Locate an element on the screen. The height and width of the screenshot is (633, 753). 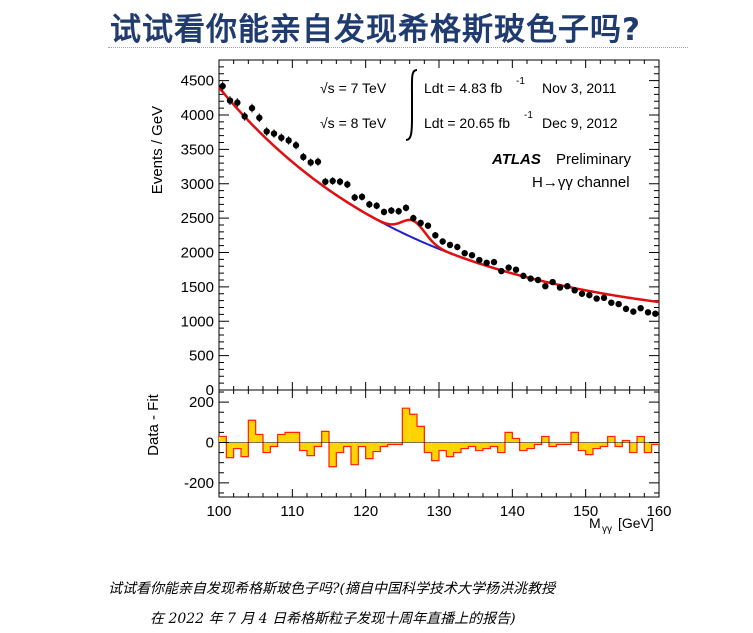
top-y-tick-label: 2000 is located at coordinates (197, 253).